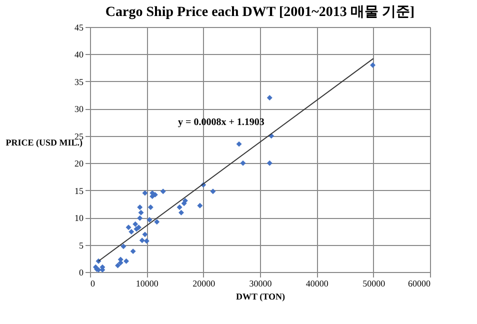 This screenshot has width=477, height=324. What do you see at coordinates (79, 109) in the screenshot?
I see `y-tick-label: 30` at bounding box center [79, 109].